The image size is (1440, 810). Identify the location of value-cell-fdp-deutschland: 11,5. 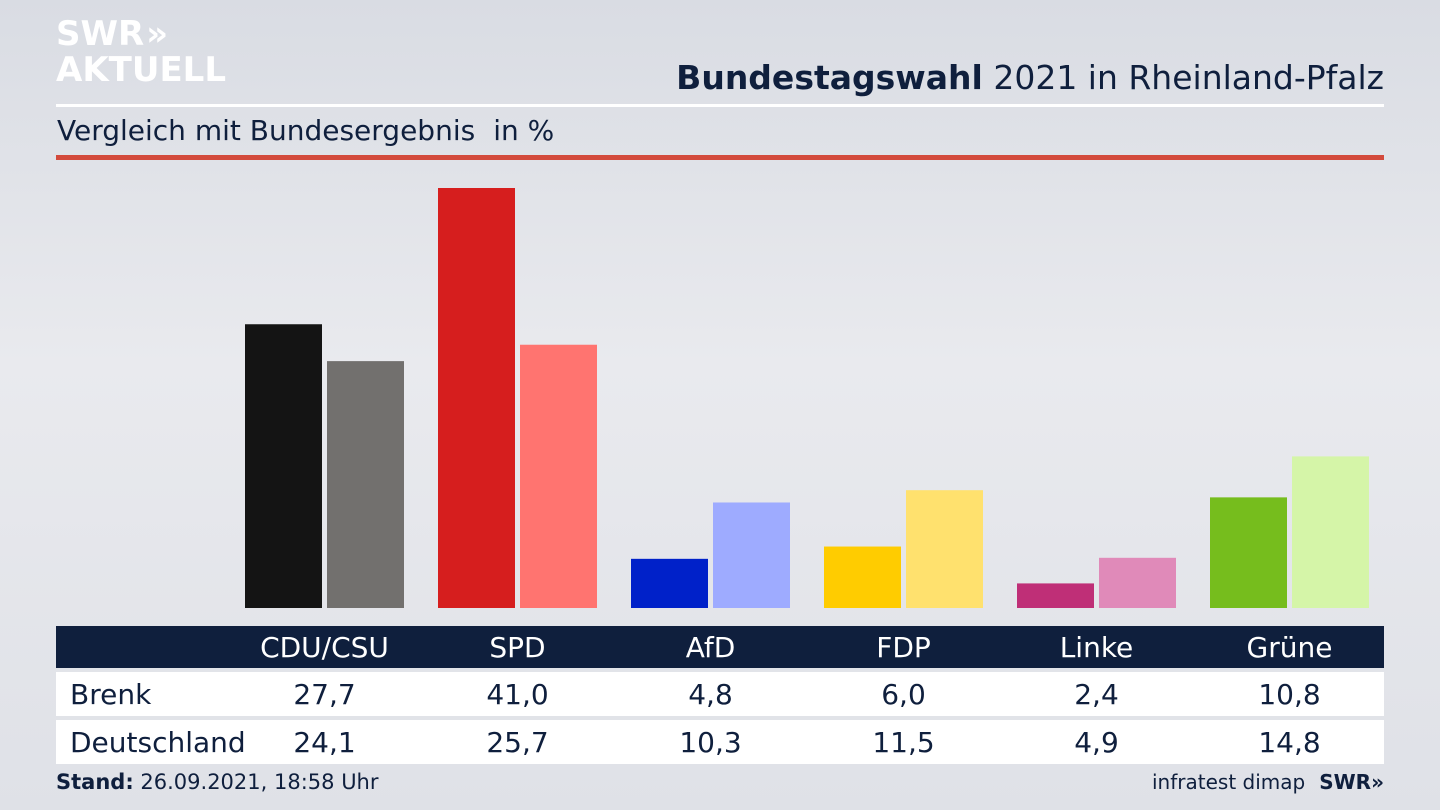
(903, 742).